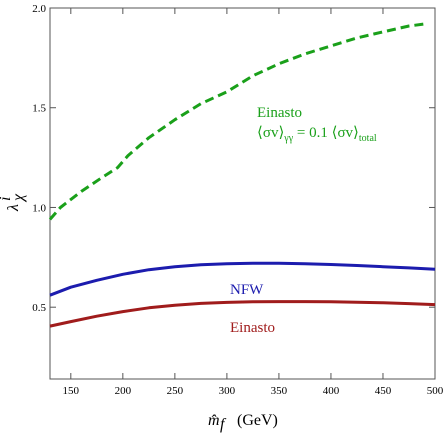 The height and width of the screenshot is (440, 445). What do you see at coordinates (247, 290) in the screenshot?
I see `annotation-nfw: NFW` at bounding box center [247, 290].